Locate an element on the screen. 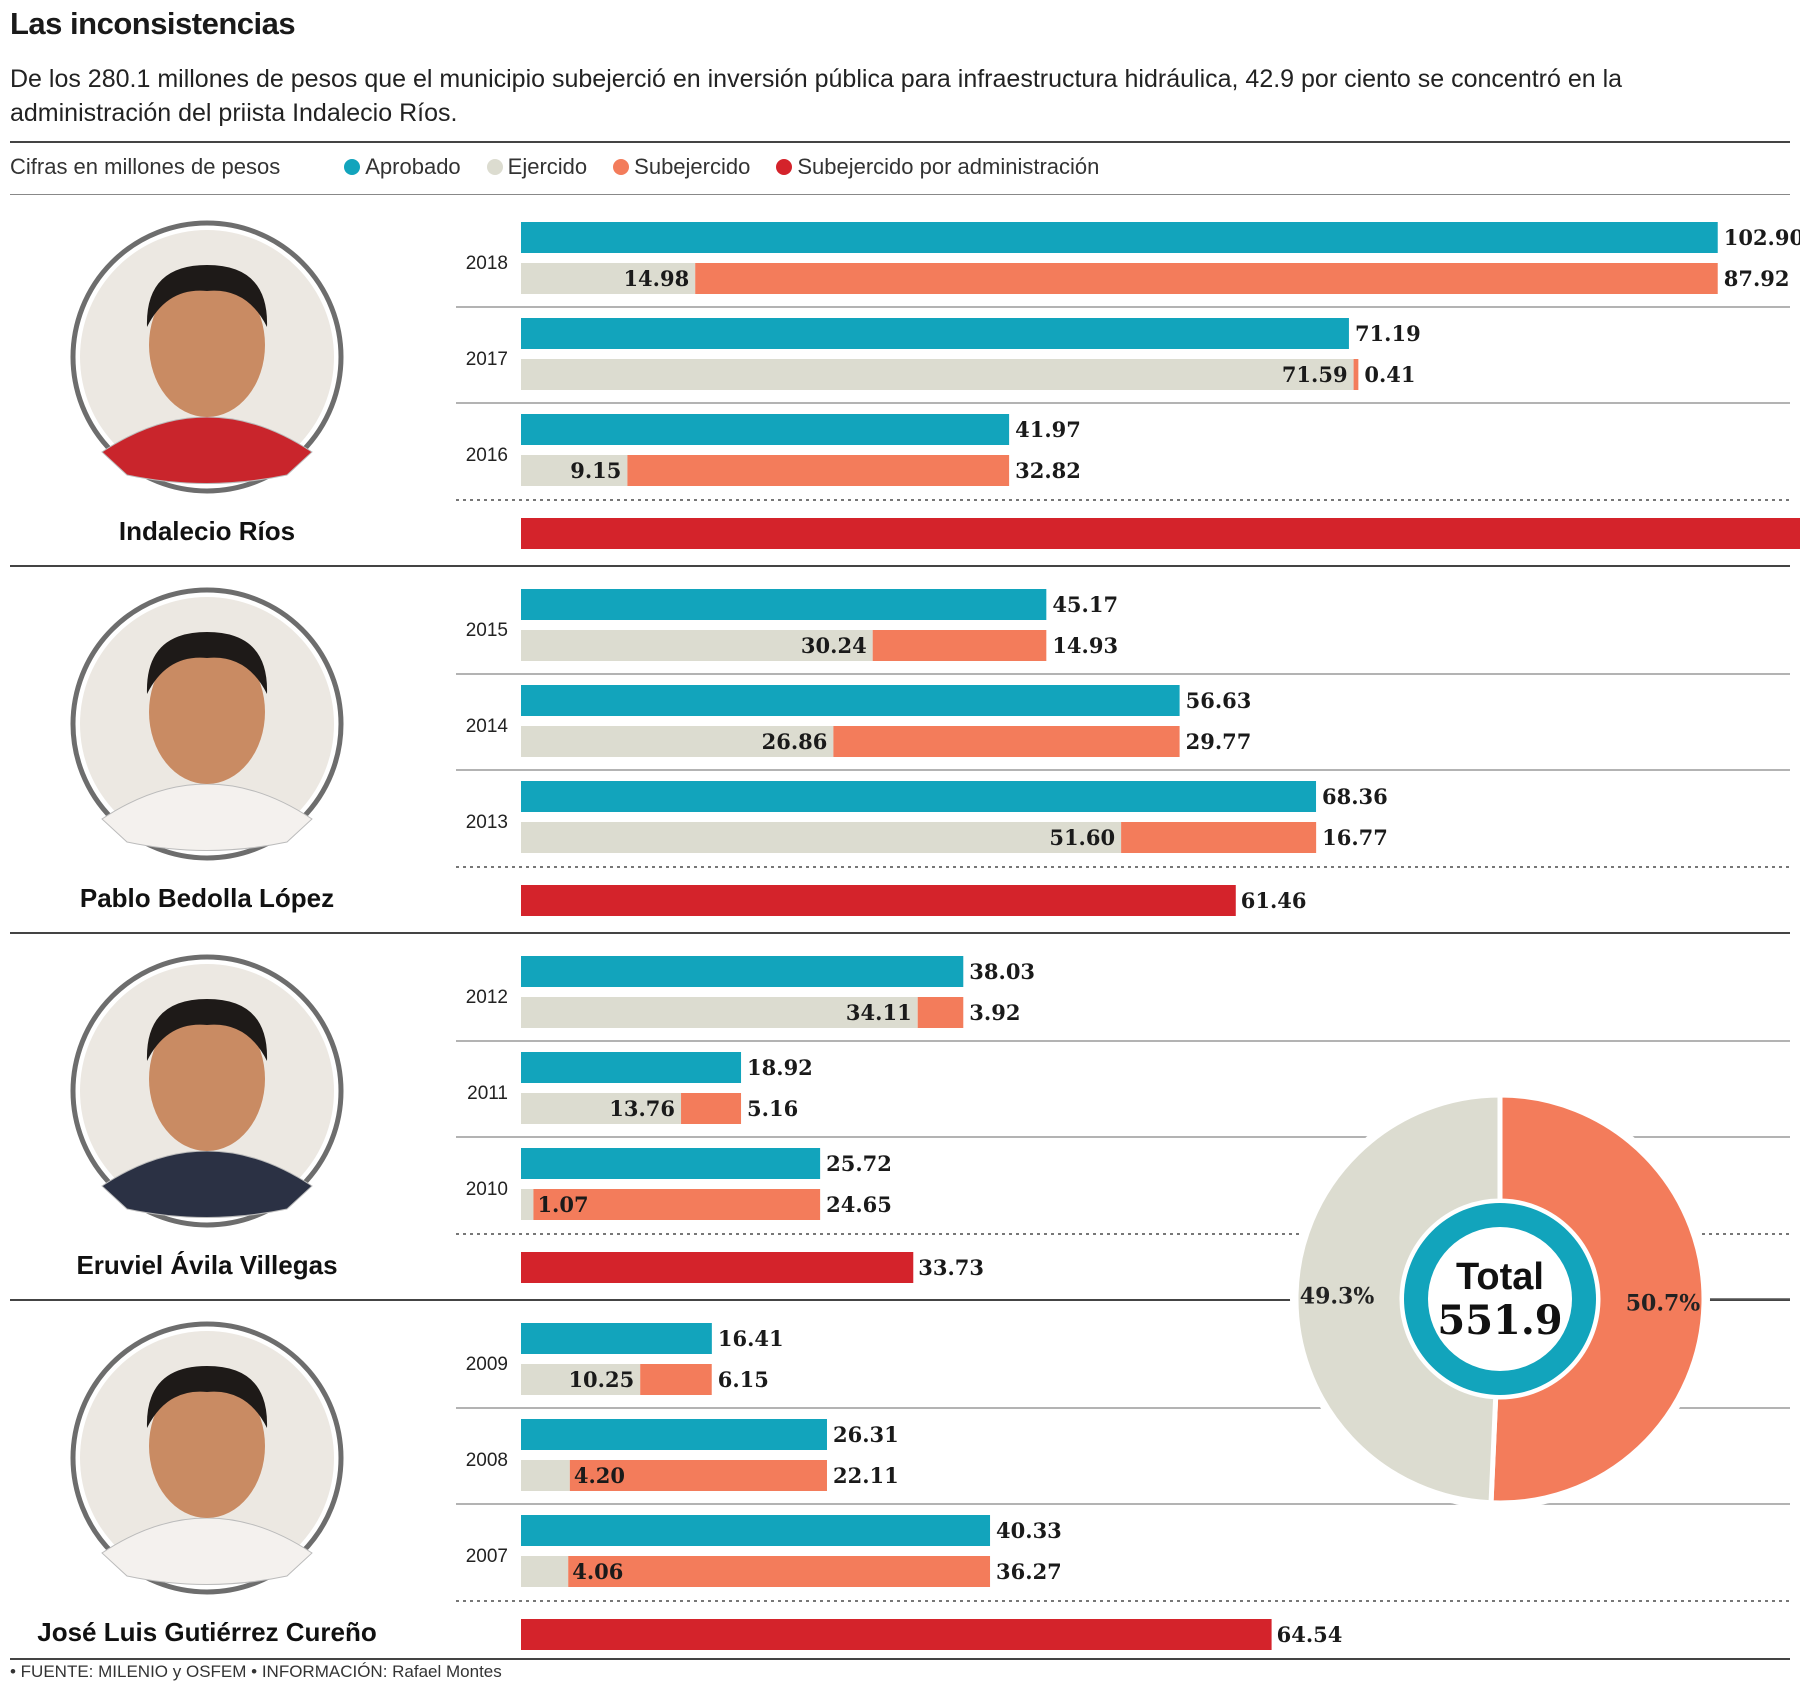 The width and height of the screenshot is (1800, 1683). donut-total-value: 551.9 is located at coordinates (1499, 1320).